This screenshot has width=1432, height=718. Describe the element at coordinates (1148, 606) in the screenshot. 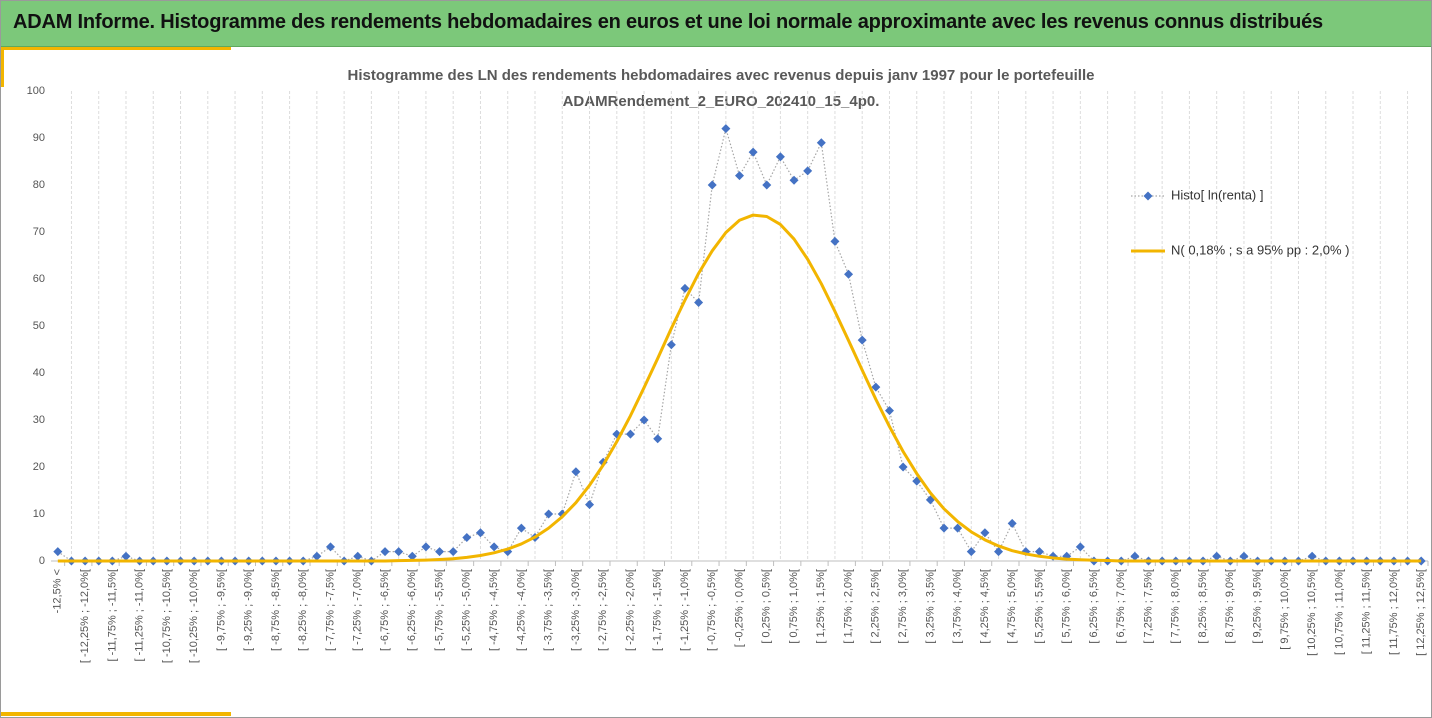

I see `x-tick-label: [ 7,25% ; 7,5%[` at that location.